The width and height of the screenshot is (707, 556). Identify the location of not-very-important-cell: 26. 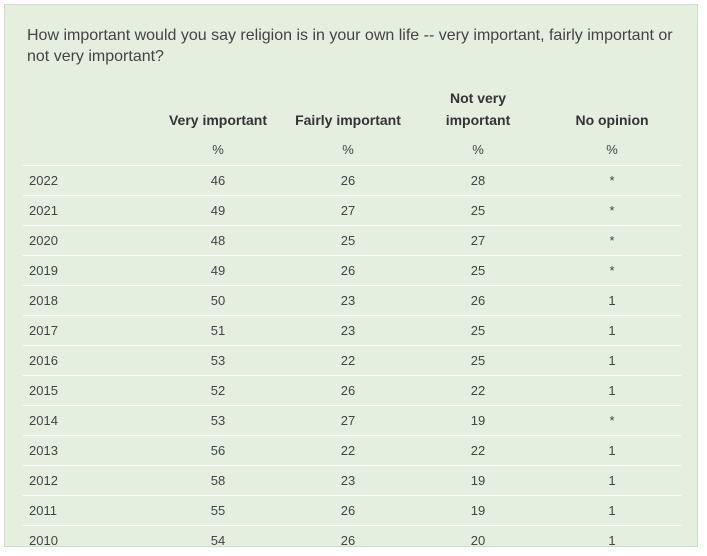
(478, 300).